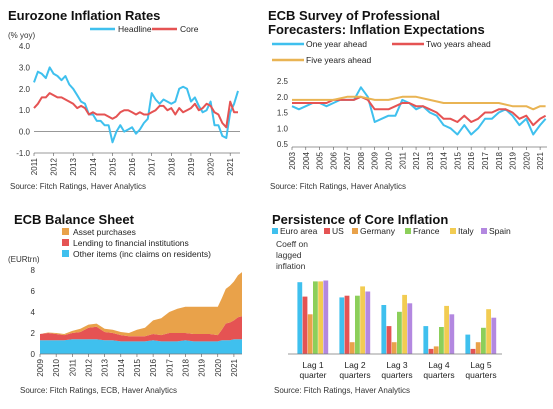 The height and width of the screenshot is (409, 553). Describe the element at coordinates (25, 132) in the screenshot. I see `chart1-ylabel-0.0: 0.0` at that location.